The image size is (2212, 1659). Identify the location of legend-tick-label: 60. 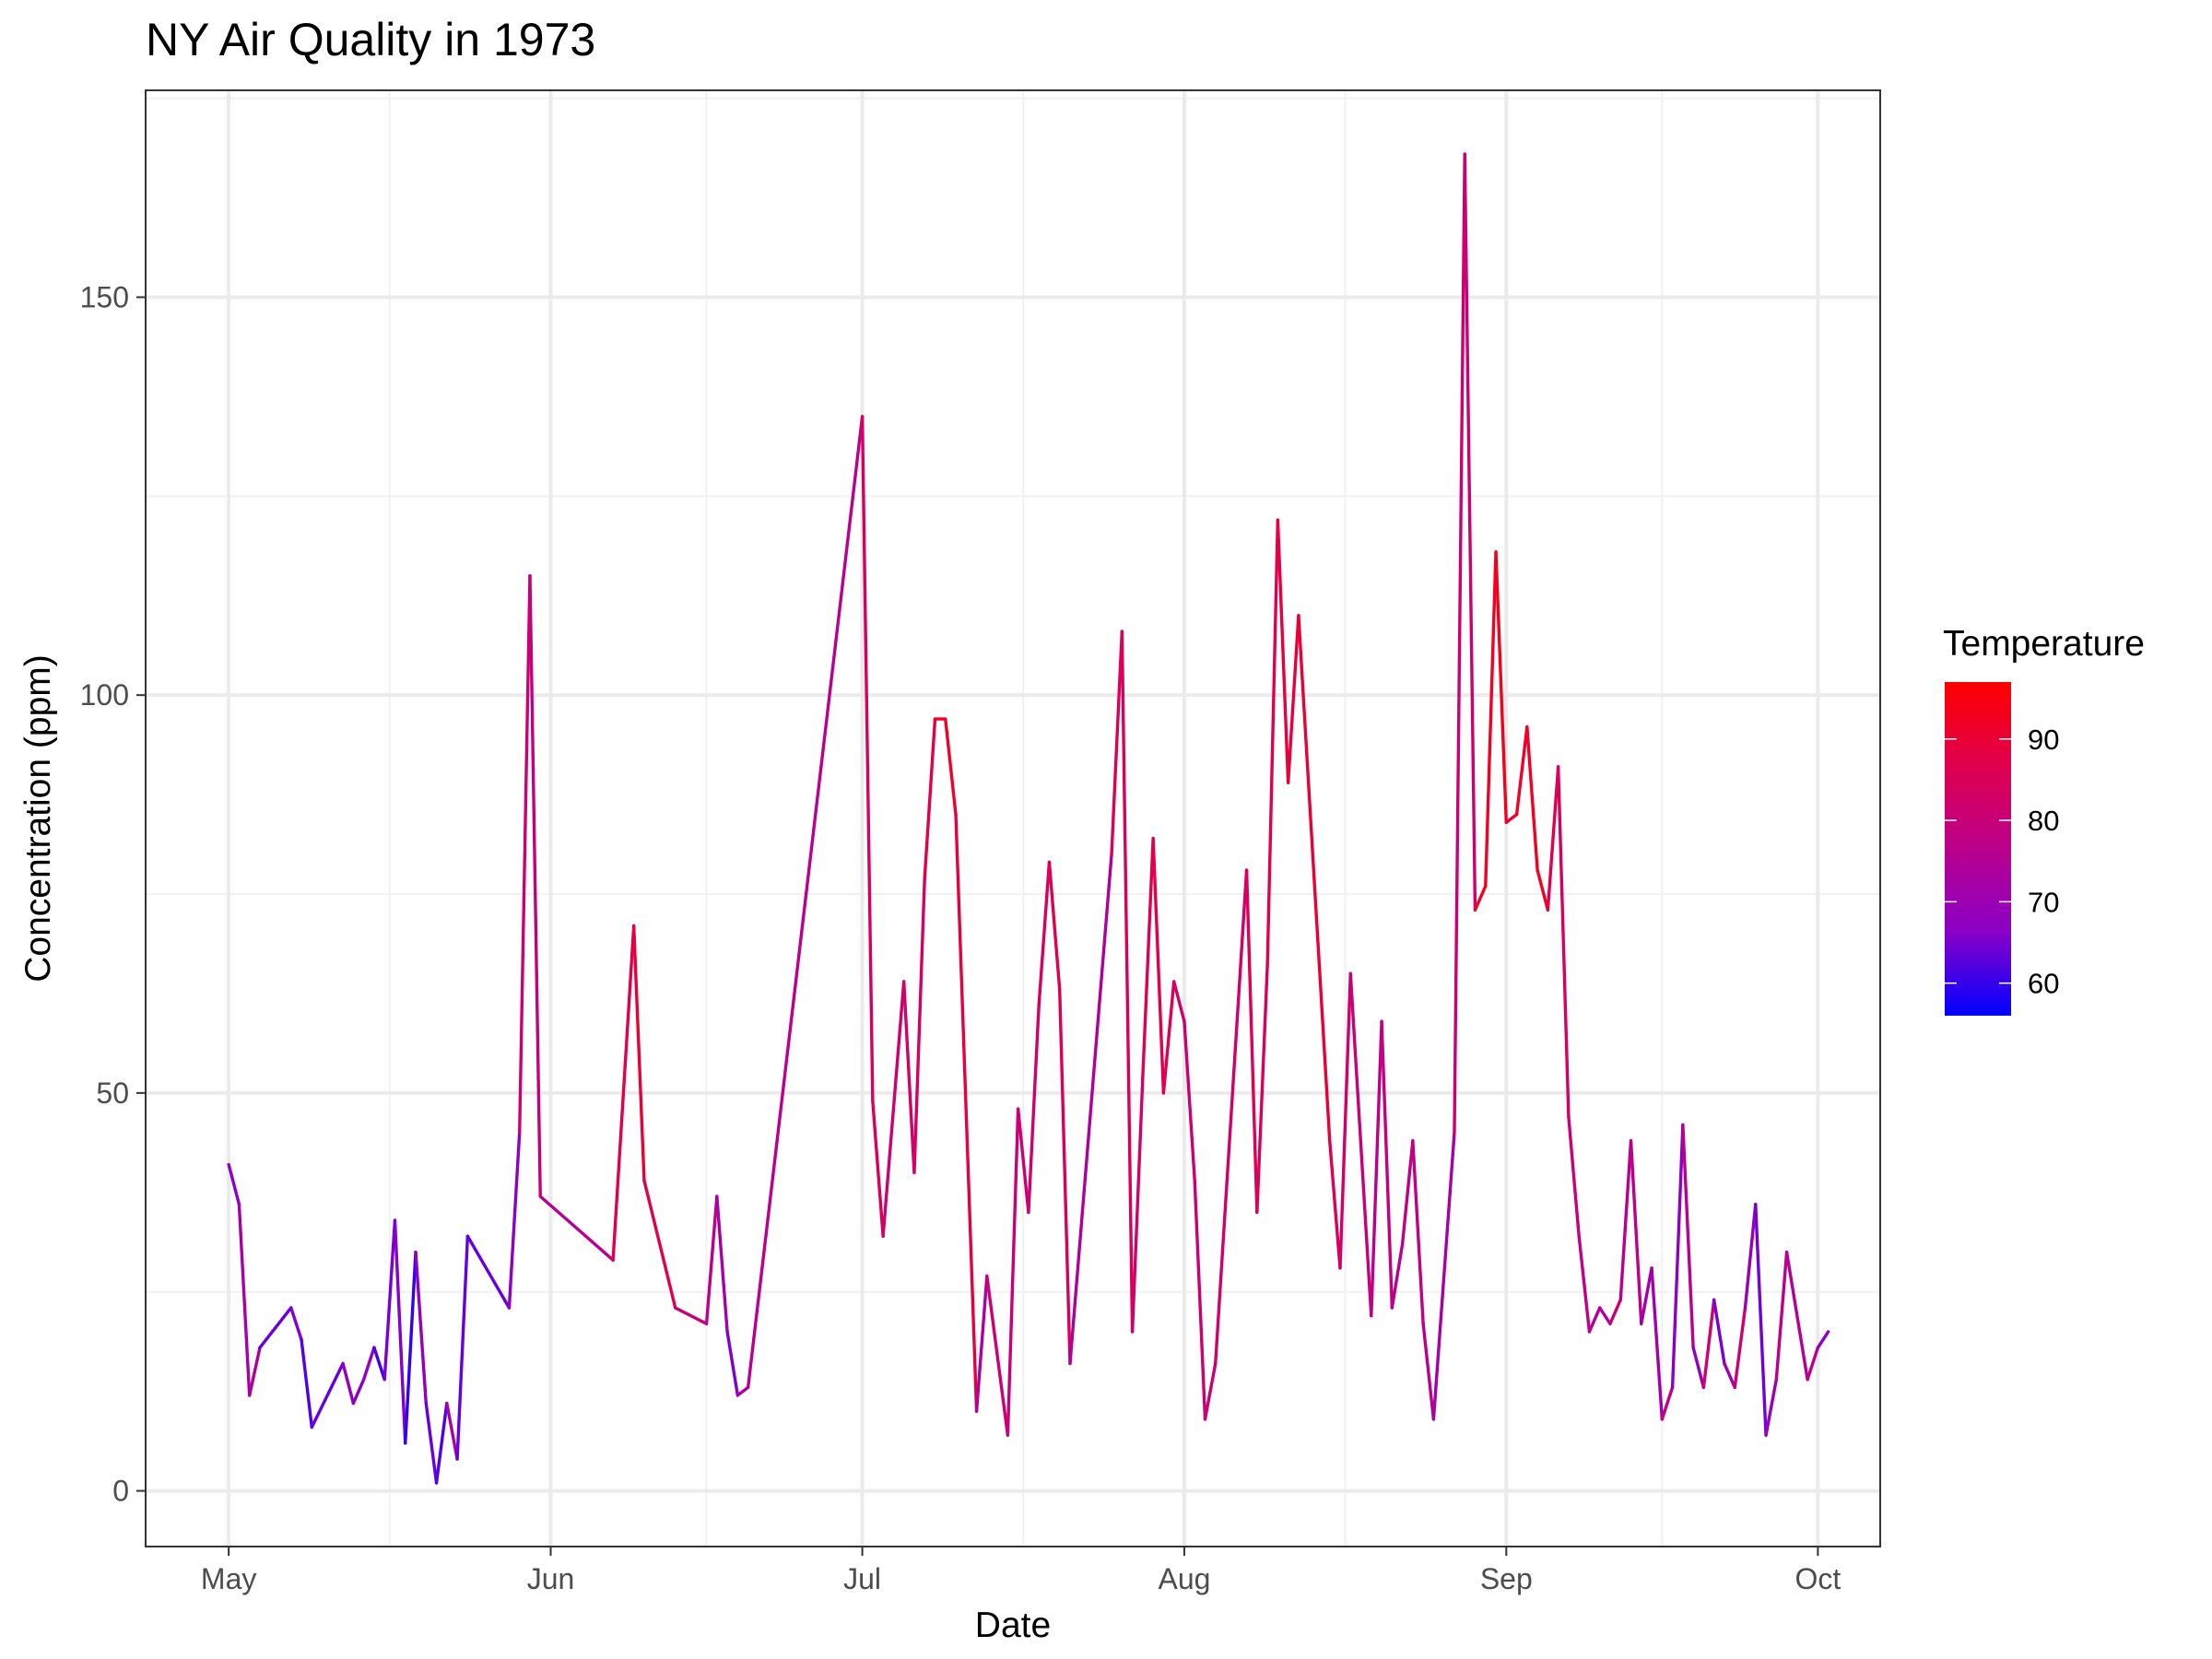
(2043, 984).